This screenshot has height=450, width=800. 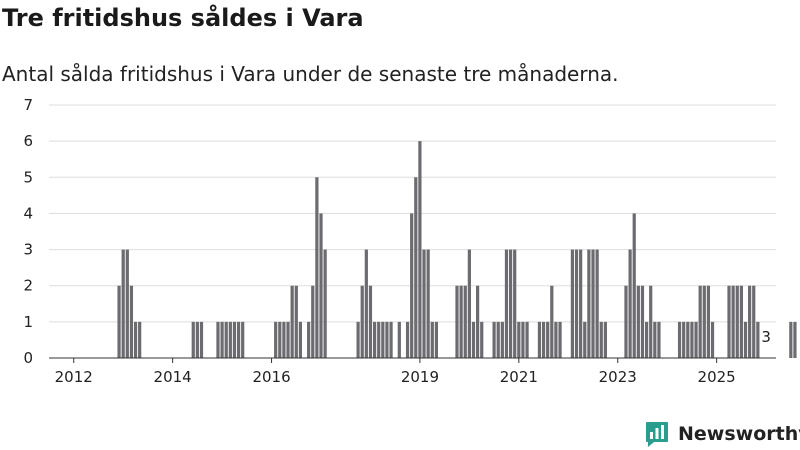 I want to click on y-tick-label: 6, so click(x=28, y=141).